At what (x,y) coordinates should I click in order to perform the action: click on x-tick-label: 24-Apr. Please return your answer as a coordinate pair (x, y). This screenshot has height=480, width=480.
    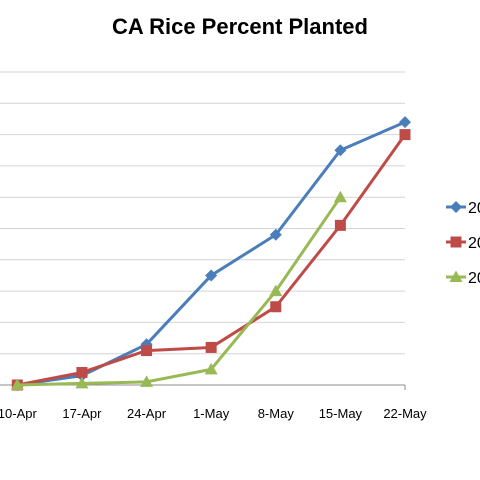
    Looking at the image, I should click on (147, 413).